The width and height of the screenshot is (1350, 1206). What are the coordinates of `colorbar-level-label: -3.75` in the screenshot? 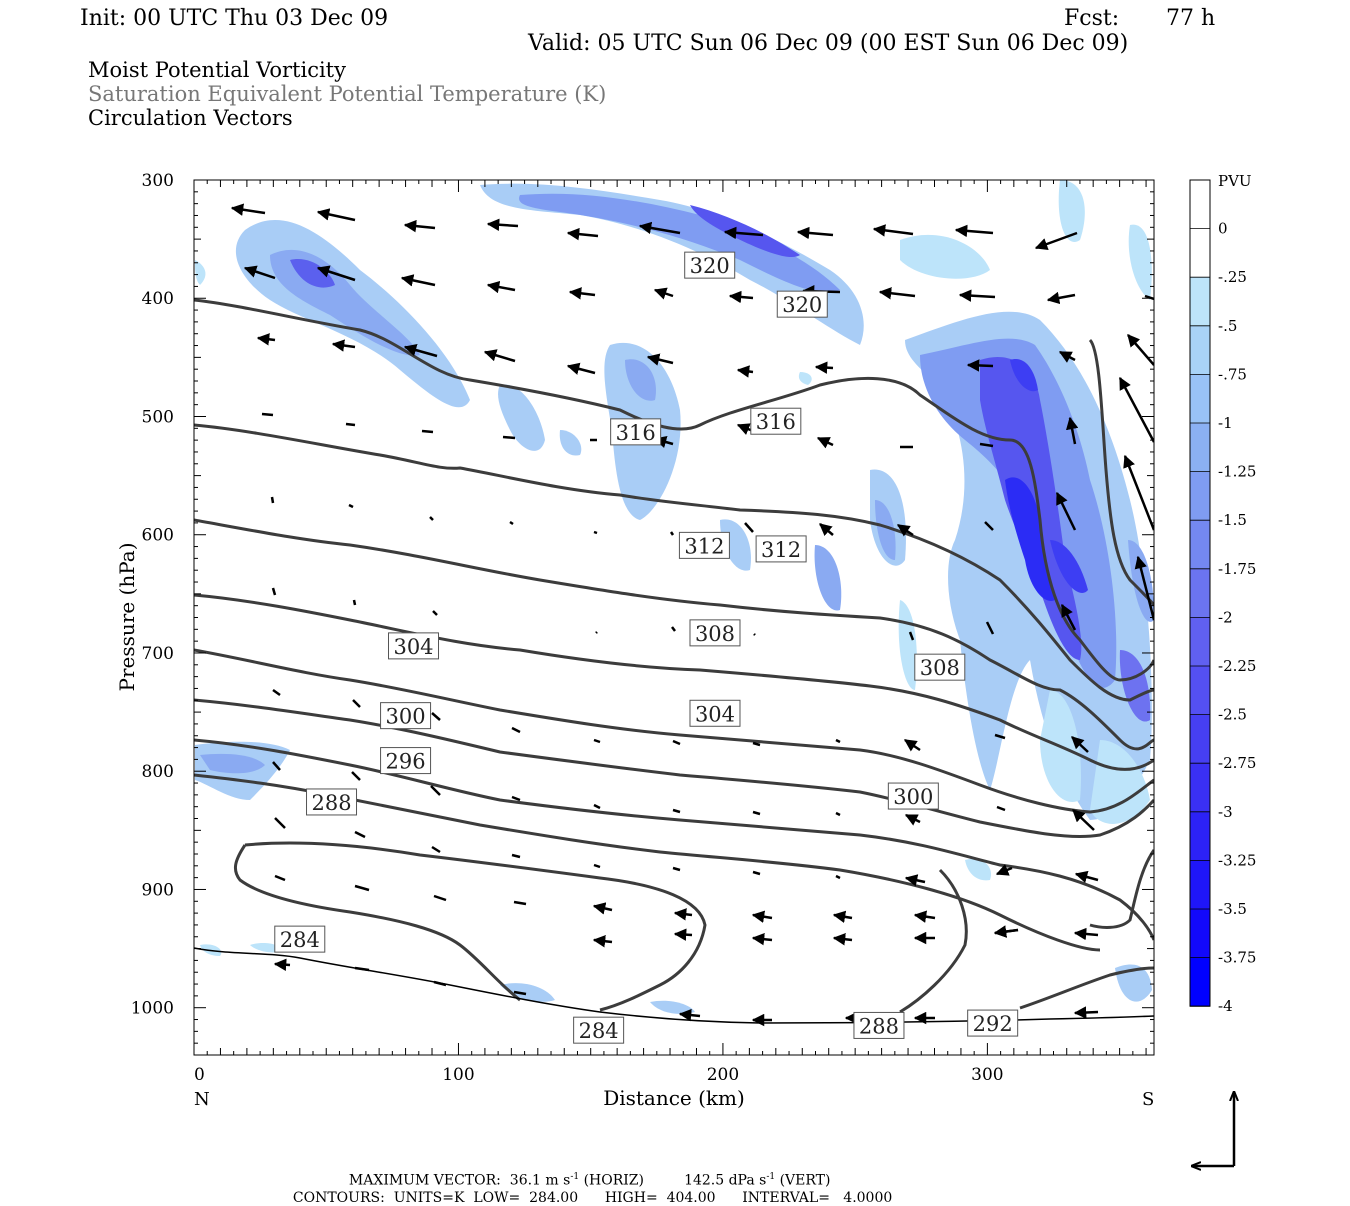 It's located at (1237, 958).